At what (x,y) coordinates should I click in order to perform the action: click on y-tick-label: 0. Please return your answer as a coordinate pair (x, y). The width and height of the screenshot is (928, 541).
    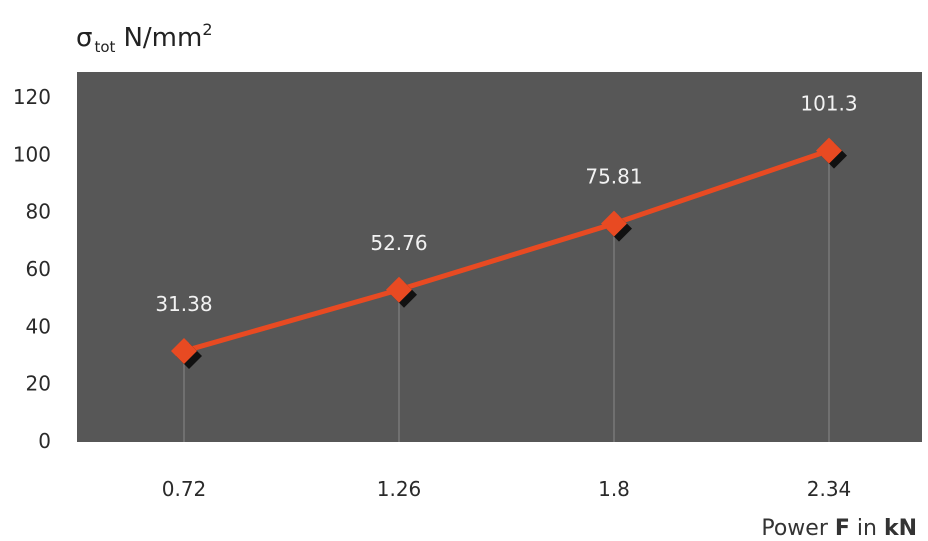
    Looking at the image, I should click on (44, 441).